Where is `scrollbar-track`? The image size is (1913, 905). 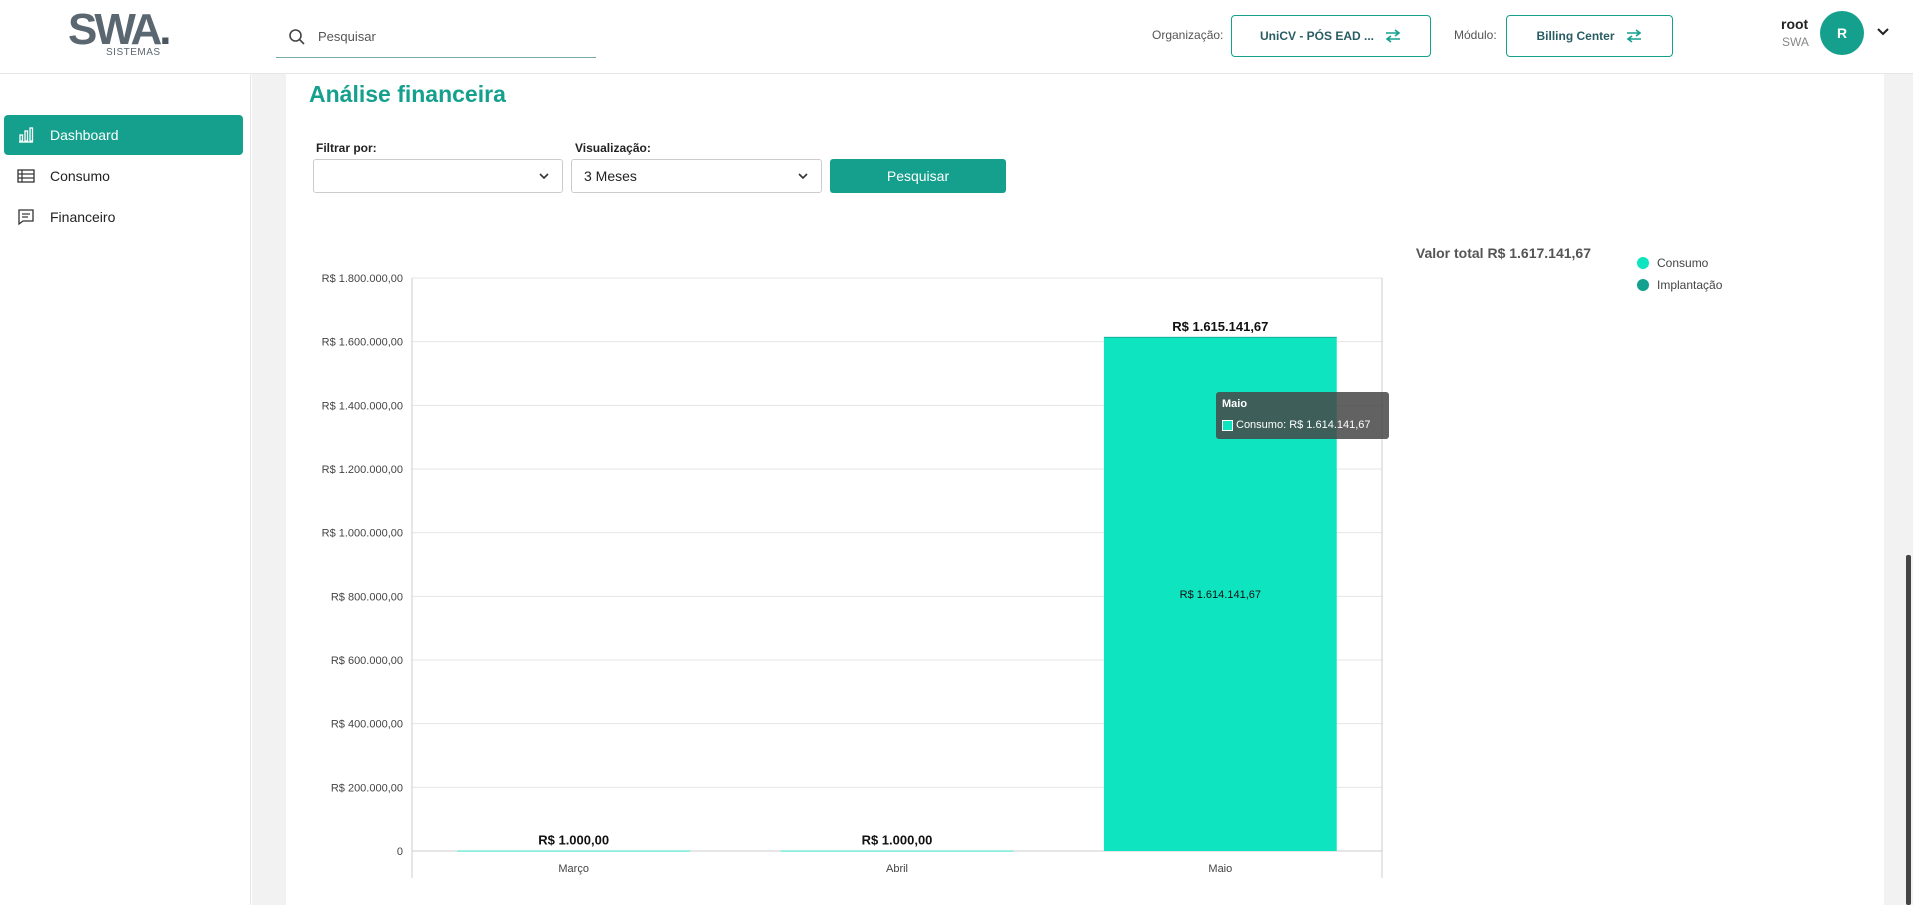 scrollbar-track is located at coordinates (1908, 489).